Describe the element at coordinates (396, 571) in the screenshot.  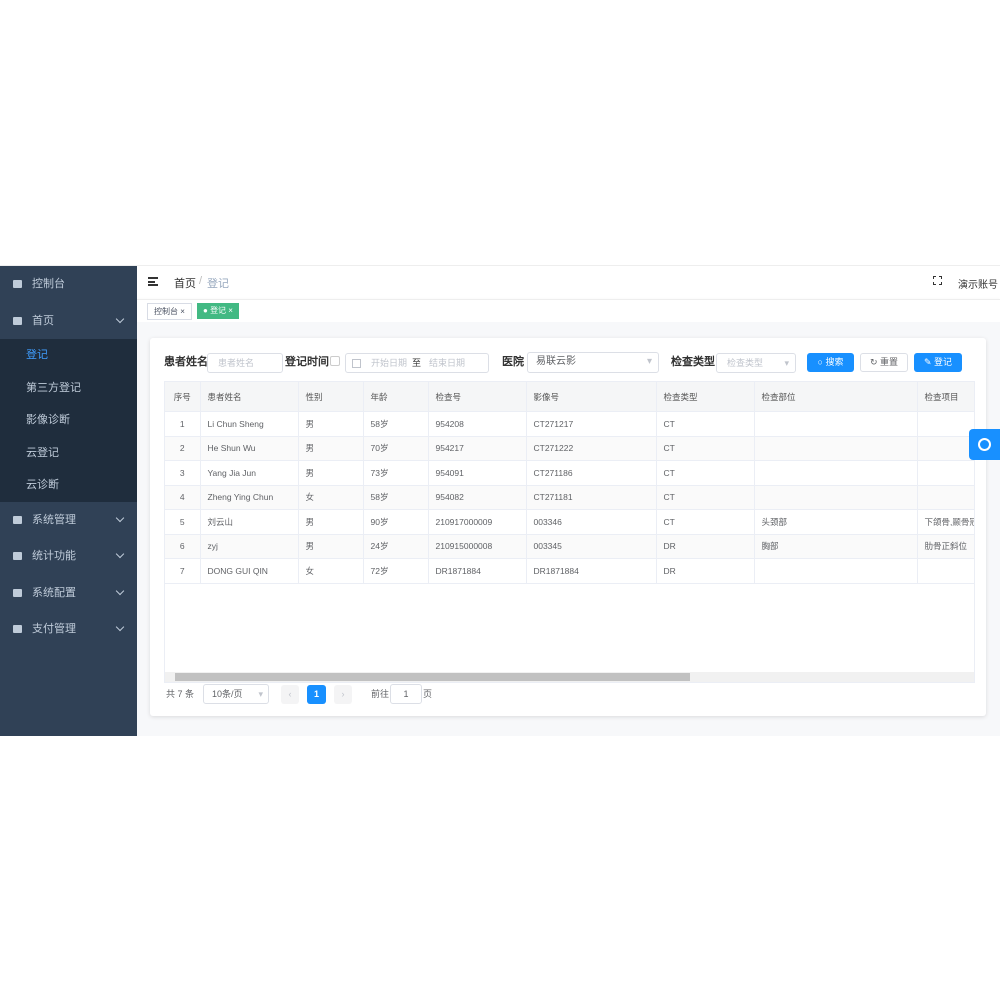
I see `cell: 72岁` at that location.